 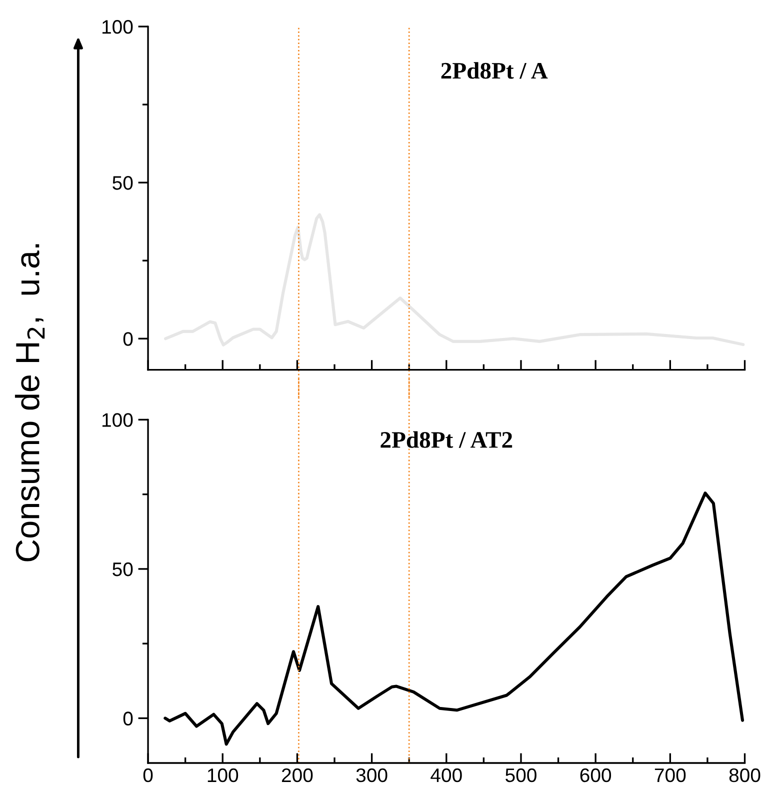 What do you see at coordinates (454, 279) in the screenshot?
I see `line-series` at bounding box center [454, 279].